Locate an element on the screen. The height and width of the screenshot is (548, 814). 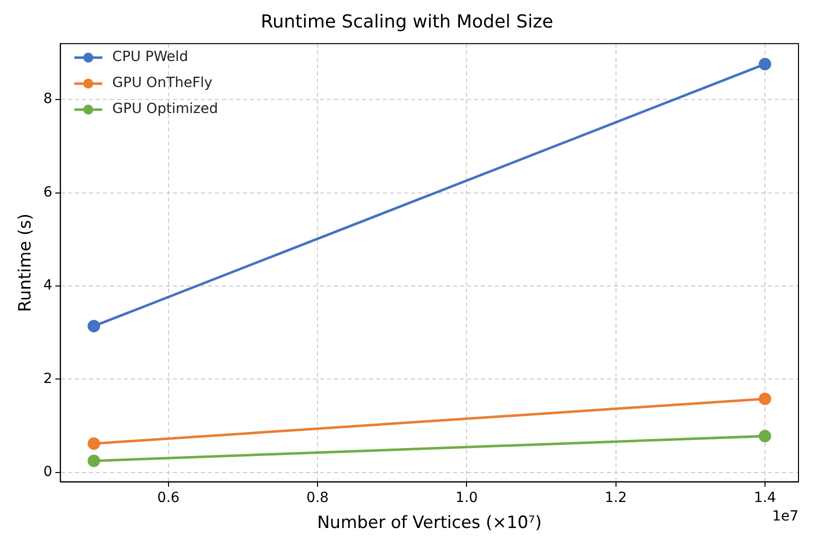
x-tick-label: 0.6 is located at coordinates (168, 498).